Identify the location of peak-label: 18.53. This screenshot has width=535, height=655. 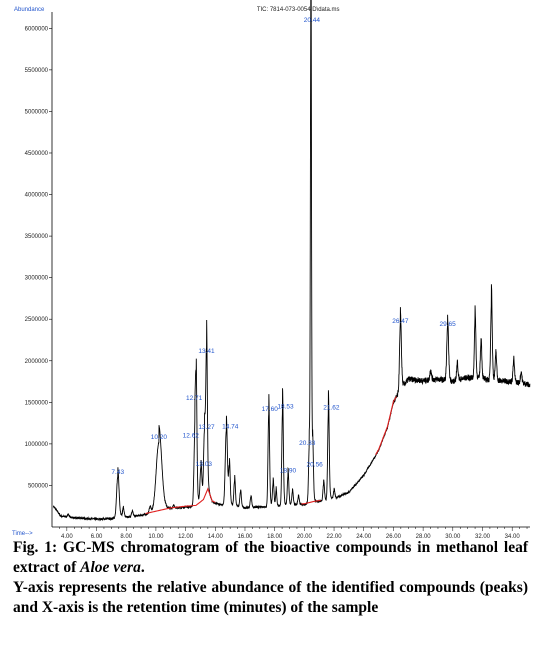
(285, 406).